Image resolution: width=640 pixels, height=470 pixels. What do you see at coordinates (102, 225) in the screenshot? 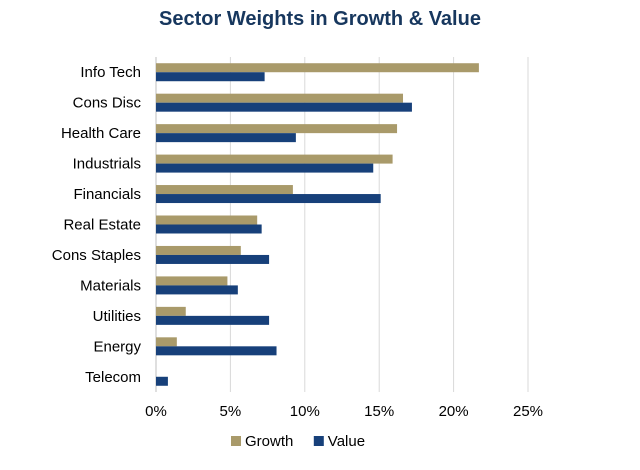
I see `category-label: Real Estate` at bounding box center [102, 225].